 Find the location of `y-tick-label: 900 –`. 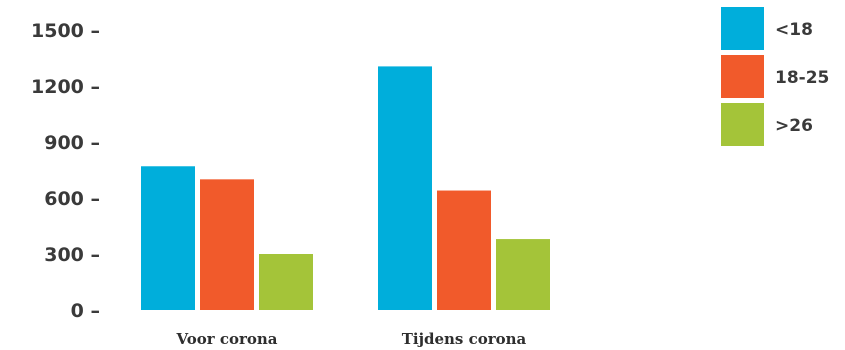

y-tick-label: 900 – is located at coordinates (72, 143).